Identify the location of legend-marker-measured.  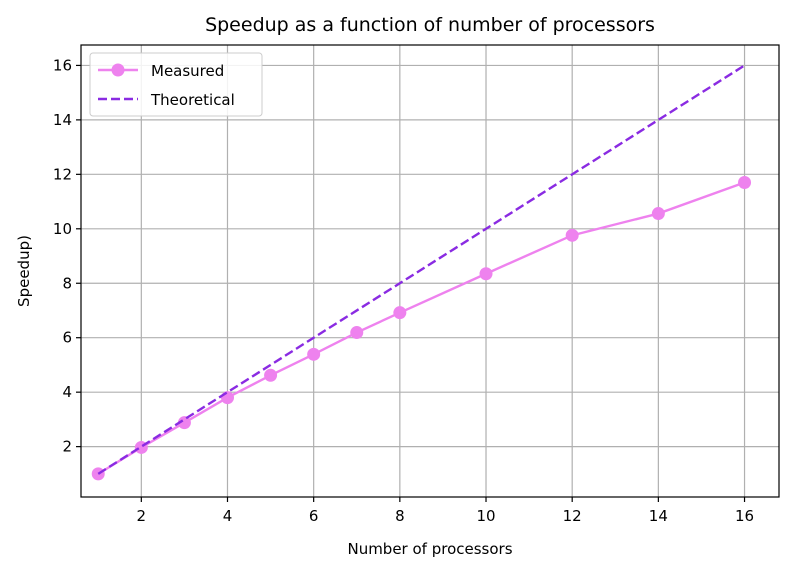
(118, 70).